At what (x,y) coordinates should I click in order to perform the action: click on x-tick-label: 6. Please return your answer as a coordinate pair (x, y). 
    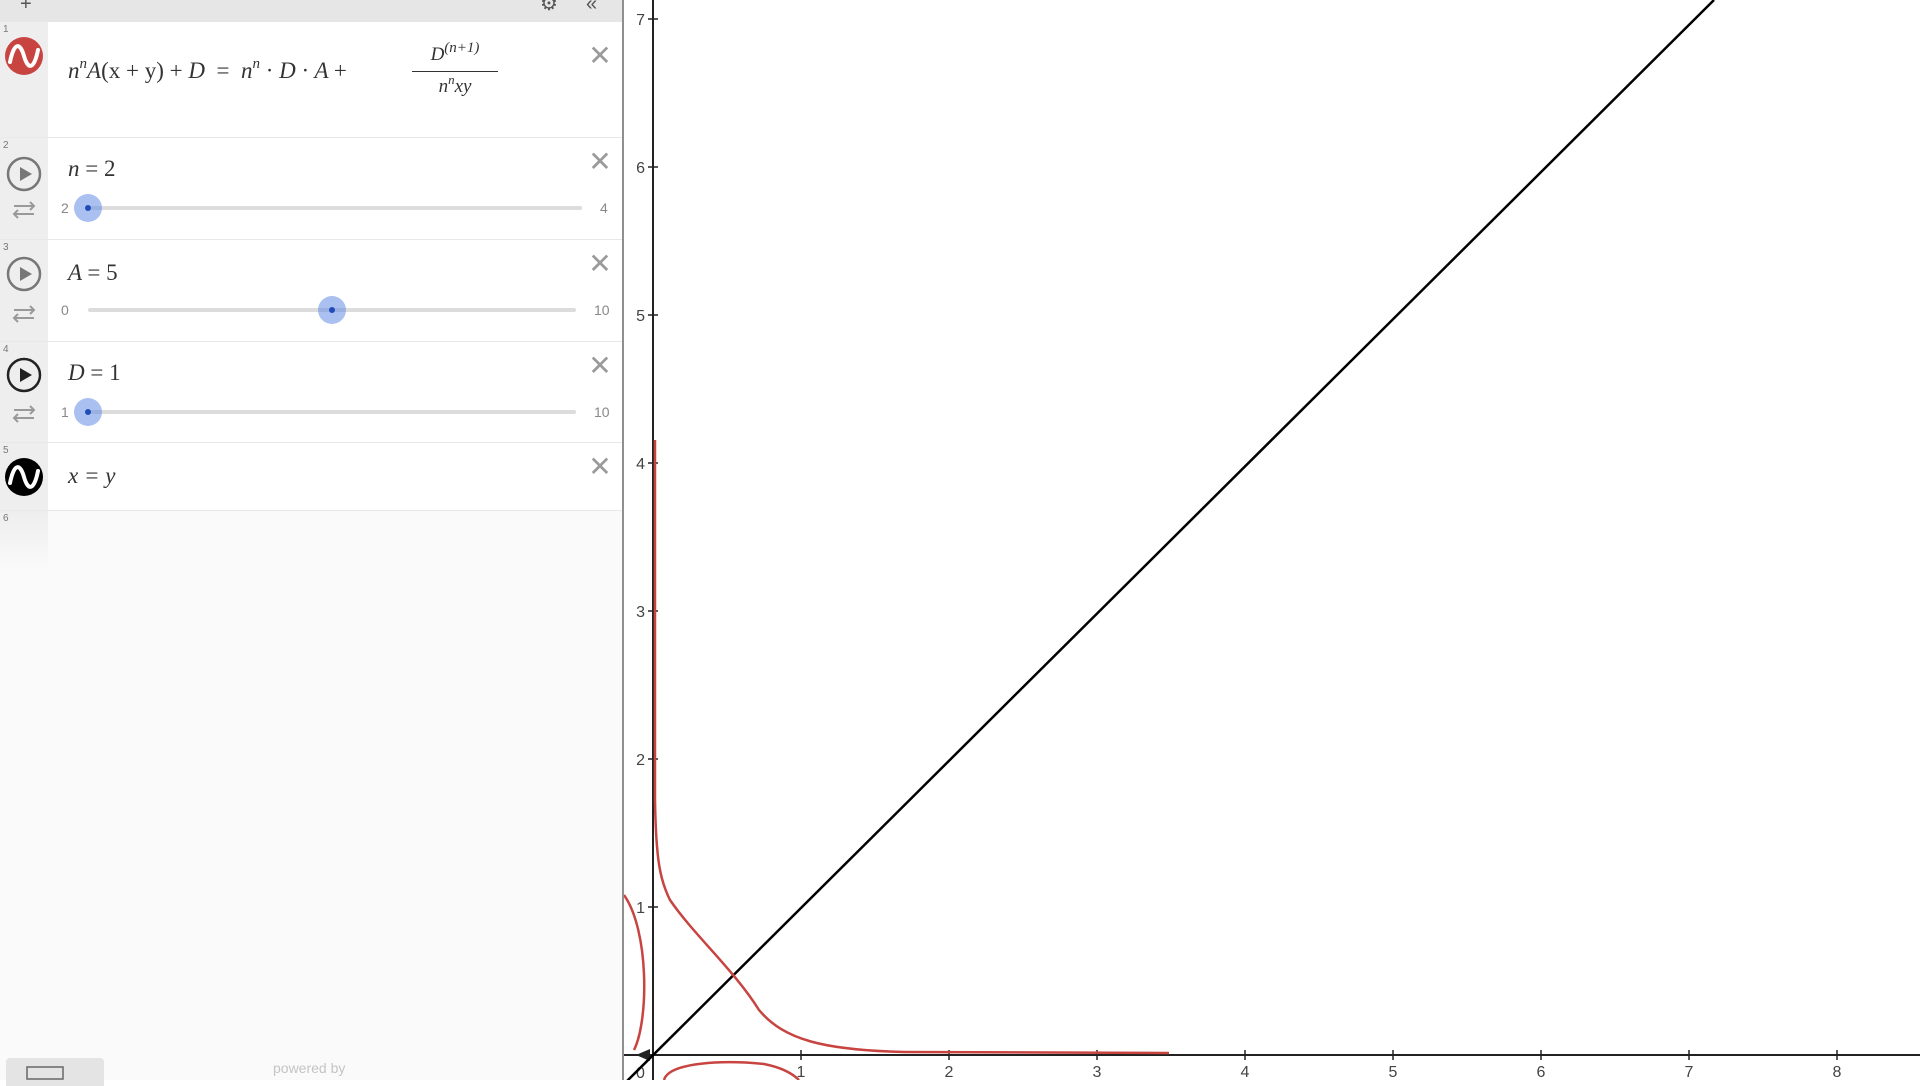
    Looking at the image, I should click on (1541, 1072).